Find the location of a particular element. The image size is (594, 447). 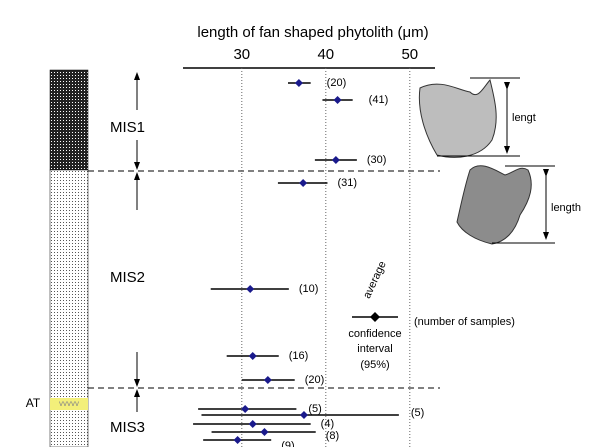

at-label: AT is located at coordinates (33, 403).